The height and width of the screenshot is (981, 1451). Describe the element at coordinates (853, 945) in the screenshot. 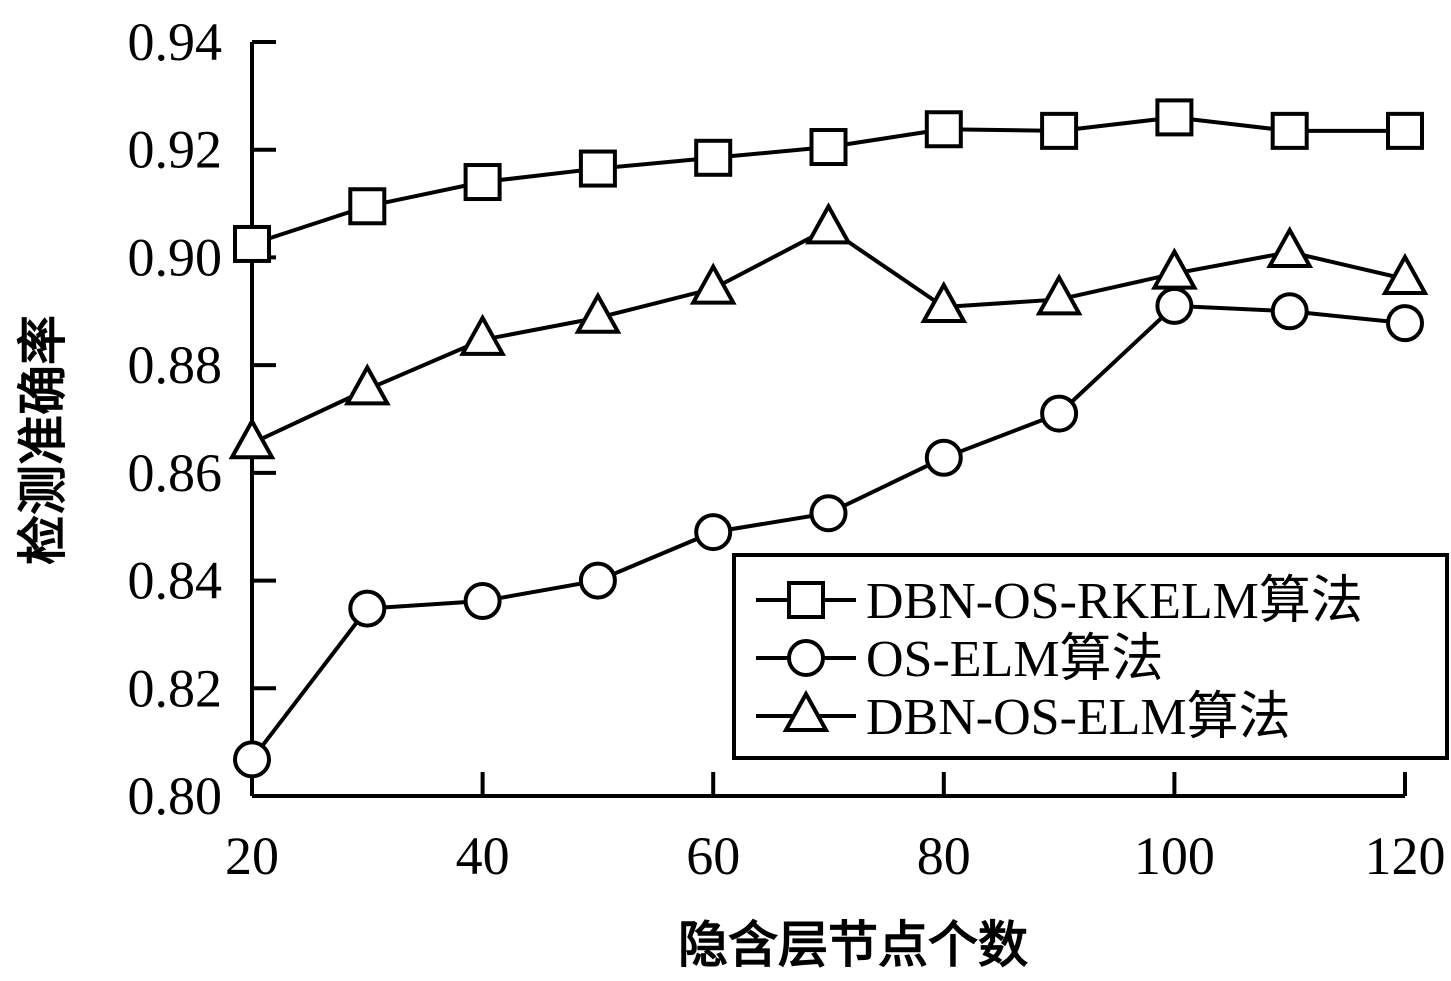

I see `x-axis-title: 隐含层节点个数` at that location.